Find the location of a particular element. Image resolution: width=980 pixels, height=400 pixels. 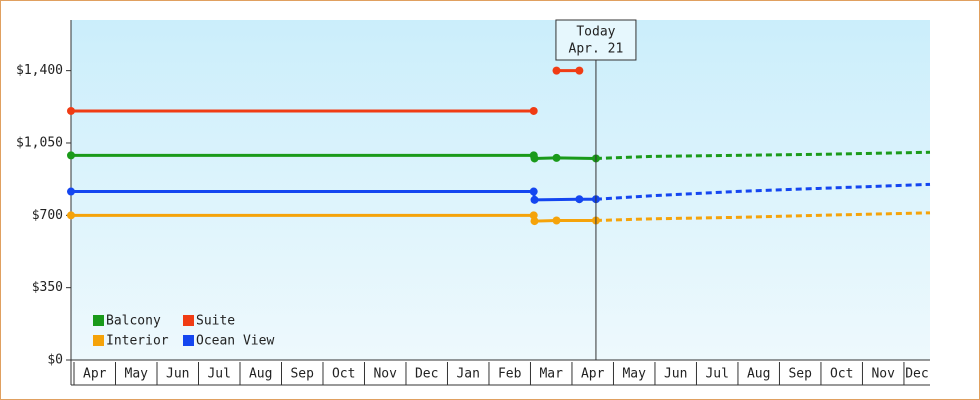

today-label: Today is located at coordinates (595, 32).